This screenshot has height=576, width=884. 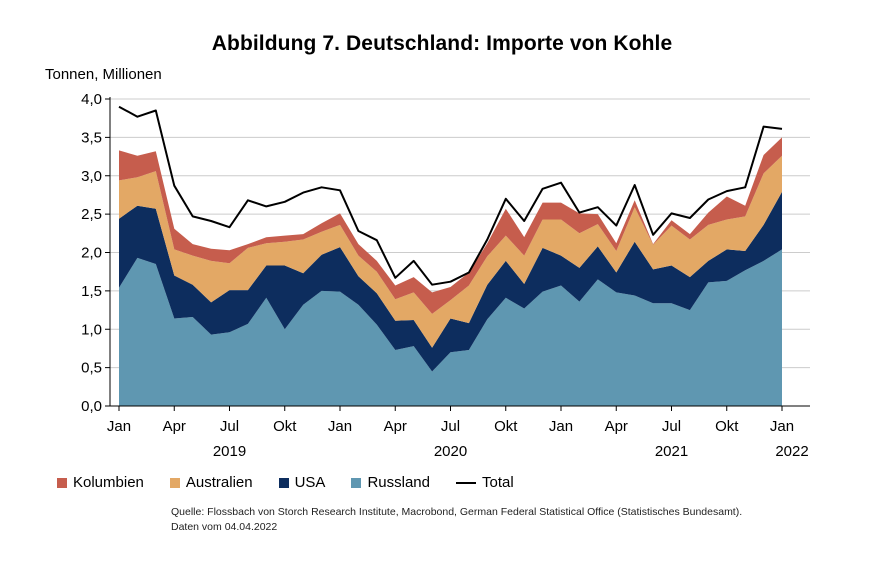 What do you see at coordinates (310, 482) in the screenshot?
I see `legend-label-usa: USA` at bounding box center [310, 482].